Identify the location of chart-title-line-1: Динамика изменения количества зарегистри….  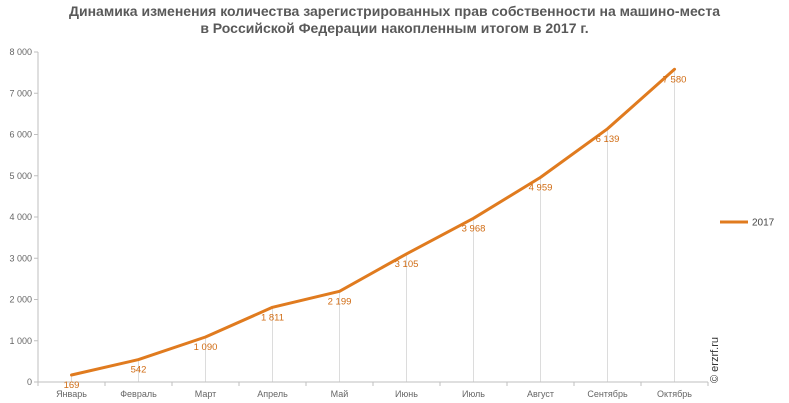
(394, 11).